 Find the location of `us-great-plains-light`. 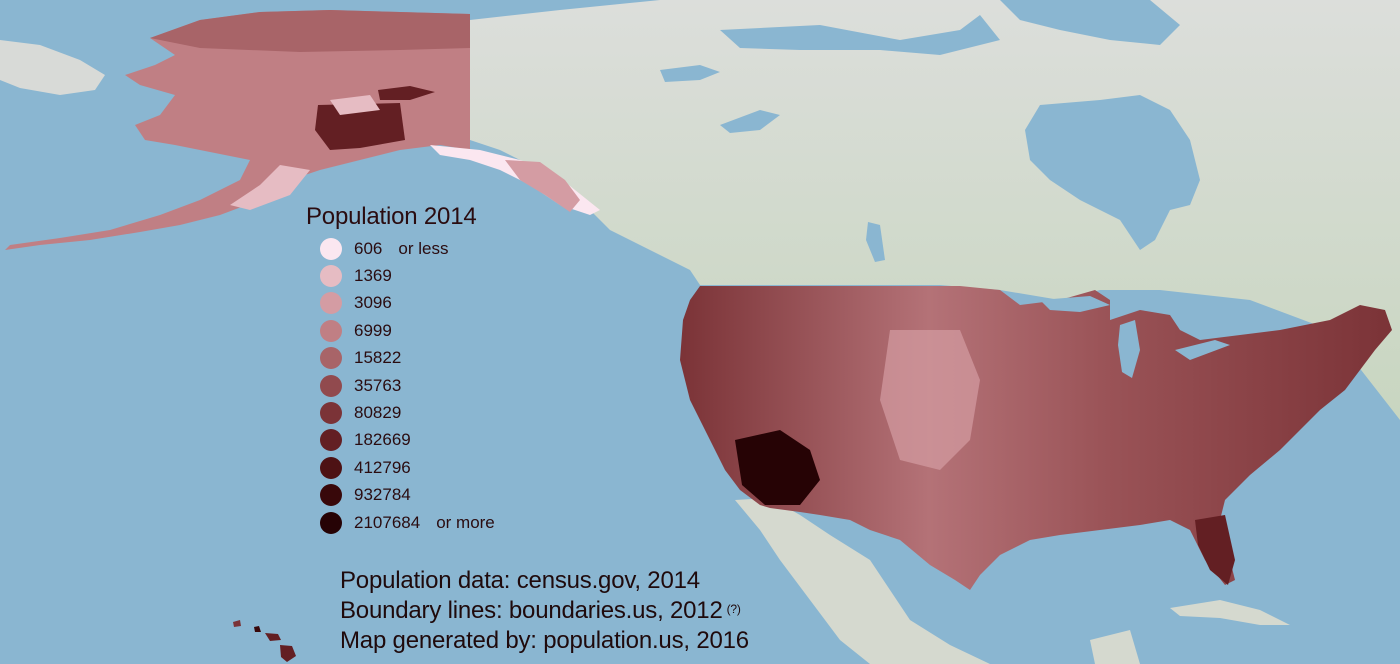

us-great-plains-light is located at coordinates (930, 400).